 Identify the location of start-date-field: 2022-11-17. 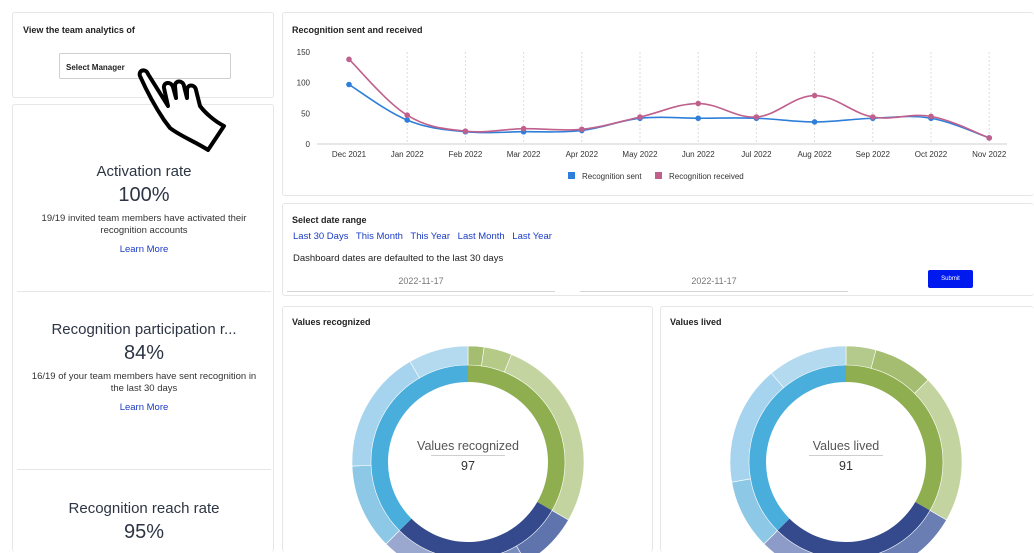
(421, 284).